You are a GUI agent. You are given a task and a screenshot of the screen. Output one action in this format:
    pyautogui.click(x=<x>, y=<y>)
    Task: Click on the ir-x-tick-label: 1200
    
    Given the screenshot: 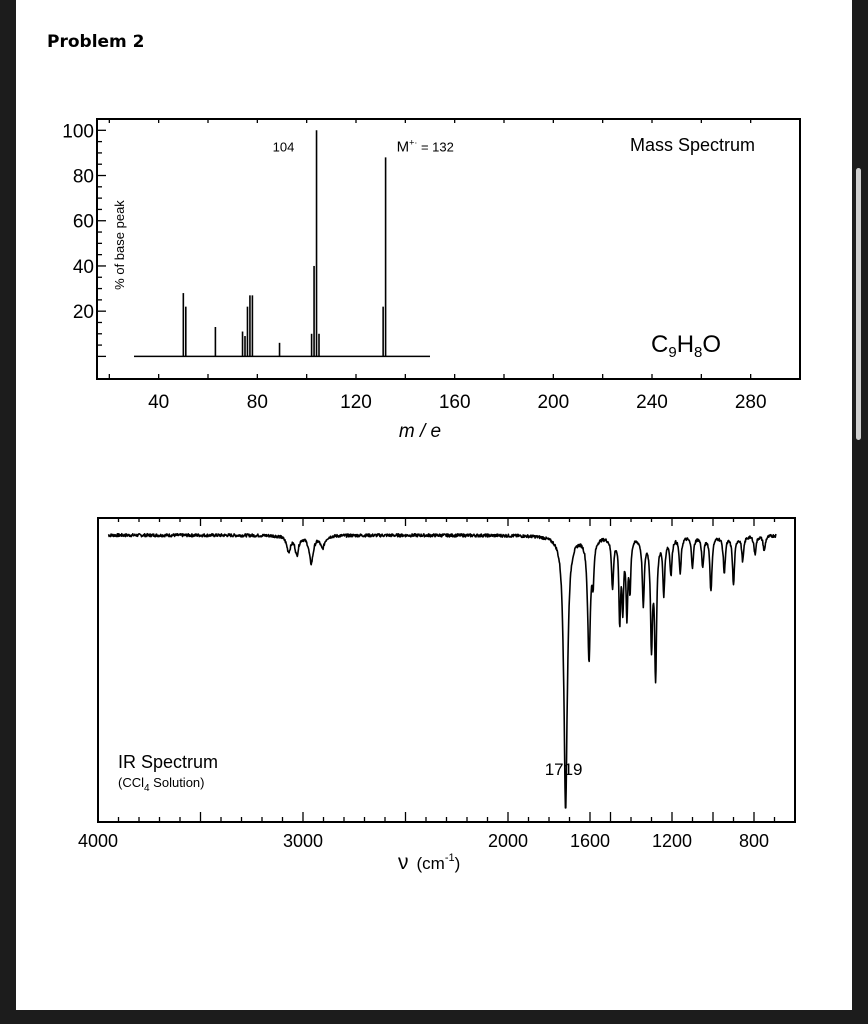 What is the action you would take?
    pyautogui.click(x=672, y=841)
    